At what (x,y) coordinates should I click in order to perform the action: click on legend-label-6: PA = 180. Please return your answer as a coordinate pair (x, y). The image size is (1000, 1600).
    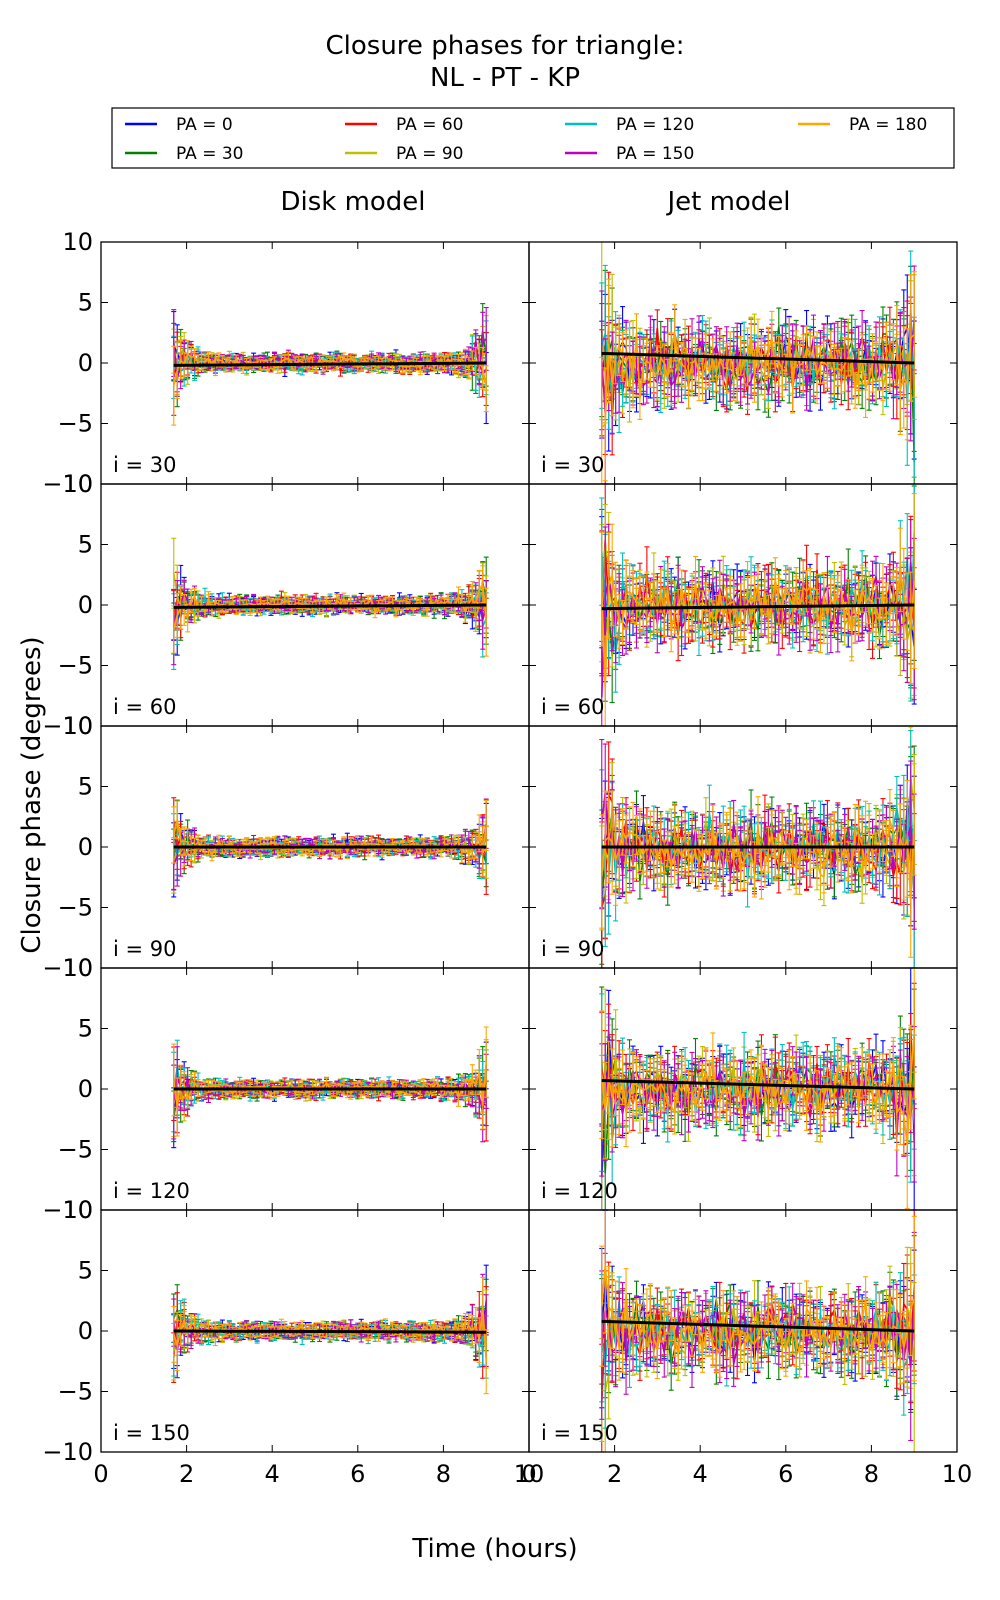
    Looking at the image, I should click on (888, 125).